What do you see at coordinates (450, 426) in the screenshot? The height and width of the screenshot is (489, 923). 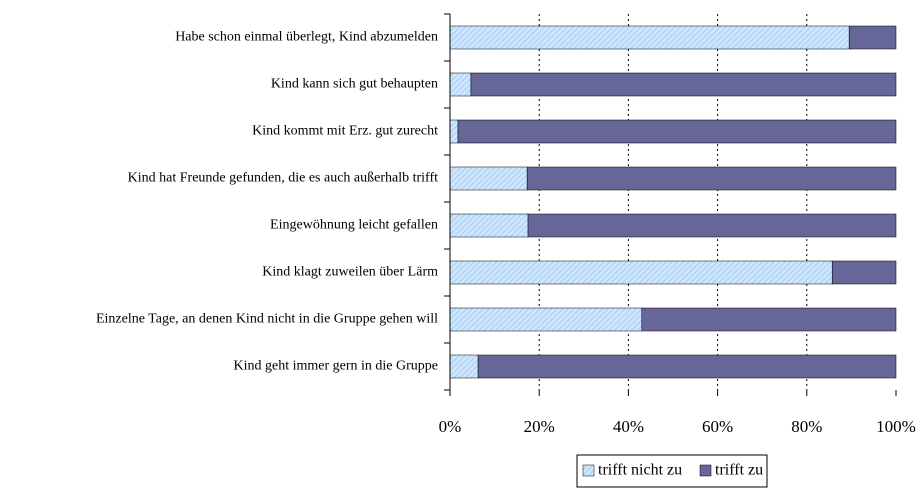 I see `x-tick-label: 0%` at bounding box center [450, 426].